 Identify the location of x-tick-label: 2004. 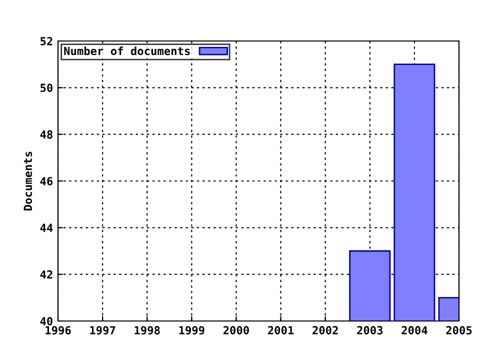
(415, 330).